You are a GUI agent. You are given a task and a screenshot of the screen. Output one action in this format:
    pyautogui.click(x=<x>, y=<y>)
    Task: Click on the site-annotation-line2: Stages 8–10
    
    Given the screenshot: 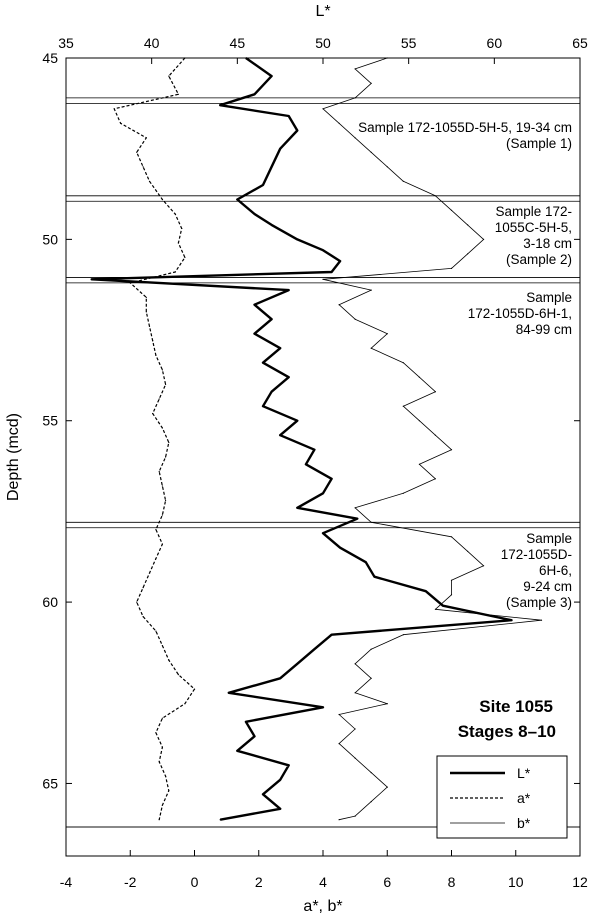 What is the action you would take?
    pyautogui.click(x=507, y=731)
    